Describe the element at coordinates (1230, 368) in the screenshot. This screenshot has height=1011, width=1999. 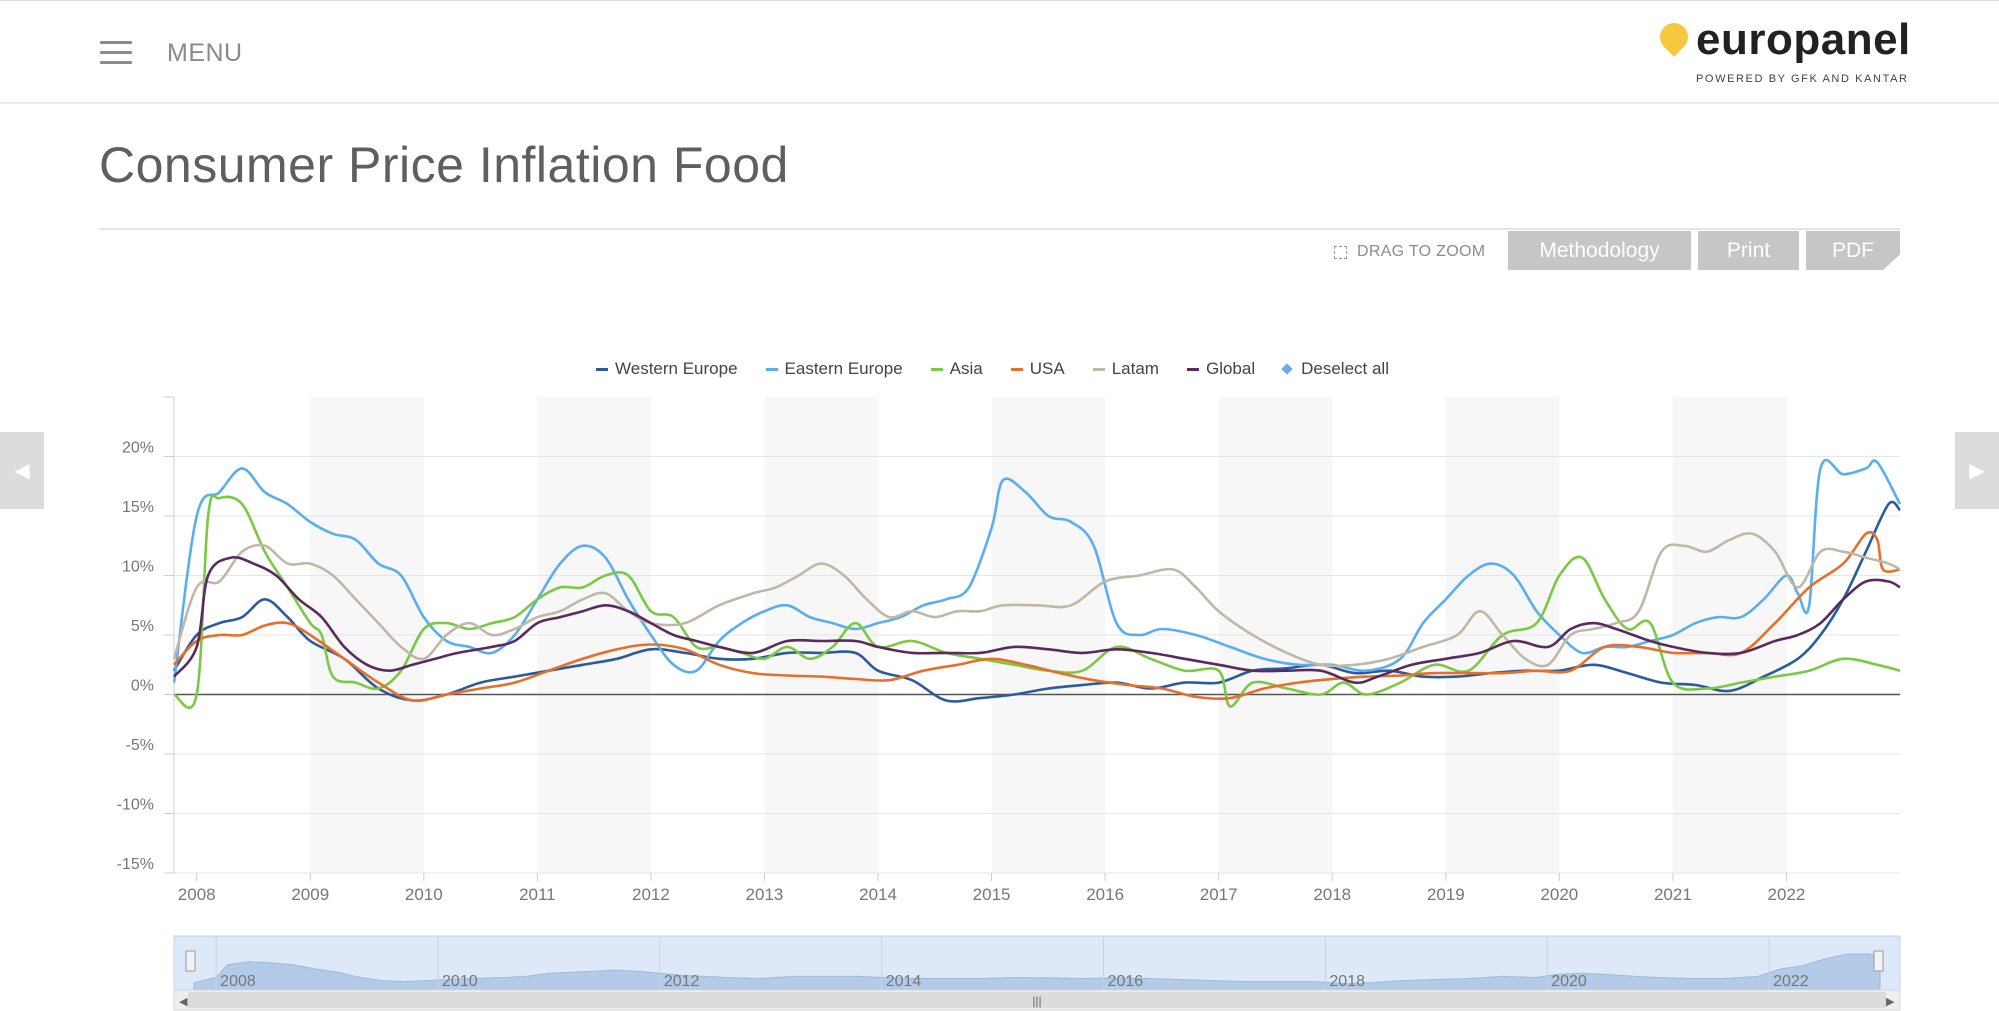
I see `legend-label: Global` at that location.